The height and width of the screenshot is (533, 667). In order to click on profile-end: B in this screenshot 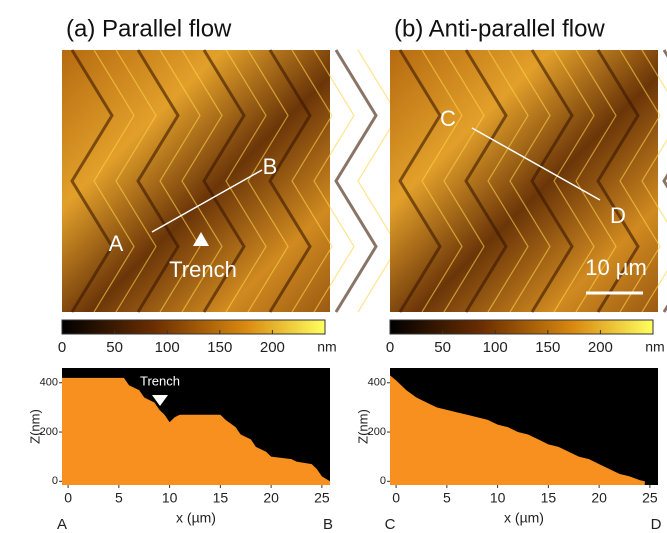, I will do `click(328, 524)`.